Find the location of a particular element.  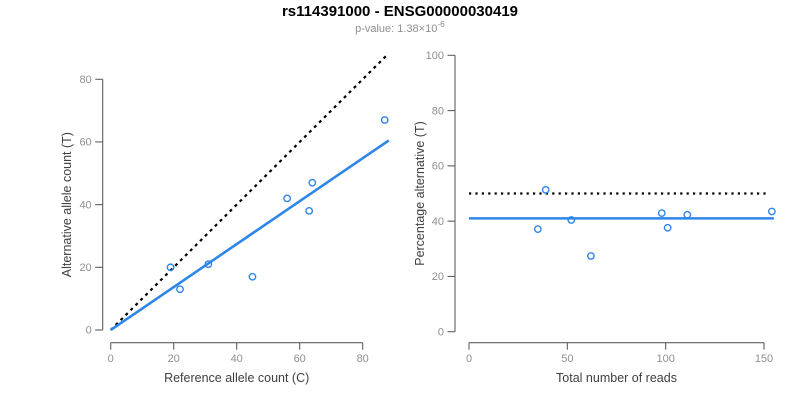

page-title: rs114391000 - ENSG00000030419 is located at coordinates (400, 11).